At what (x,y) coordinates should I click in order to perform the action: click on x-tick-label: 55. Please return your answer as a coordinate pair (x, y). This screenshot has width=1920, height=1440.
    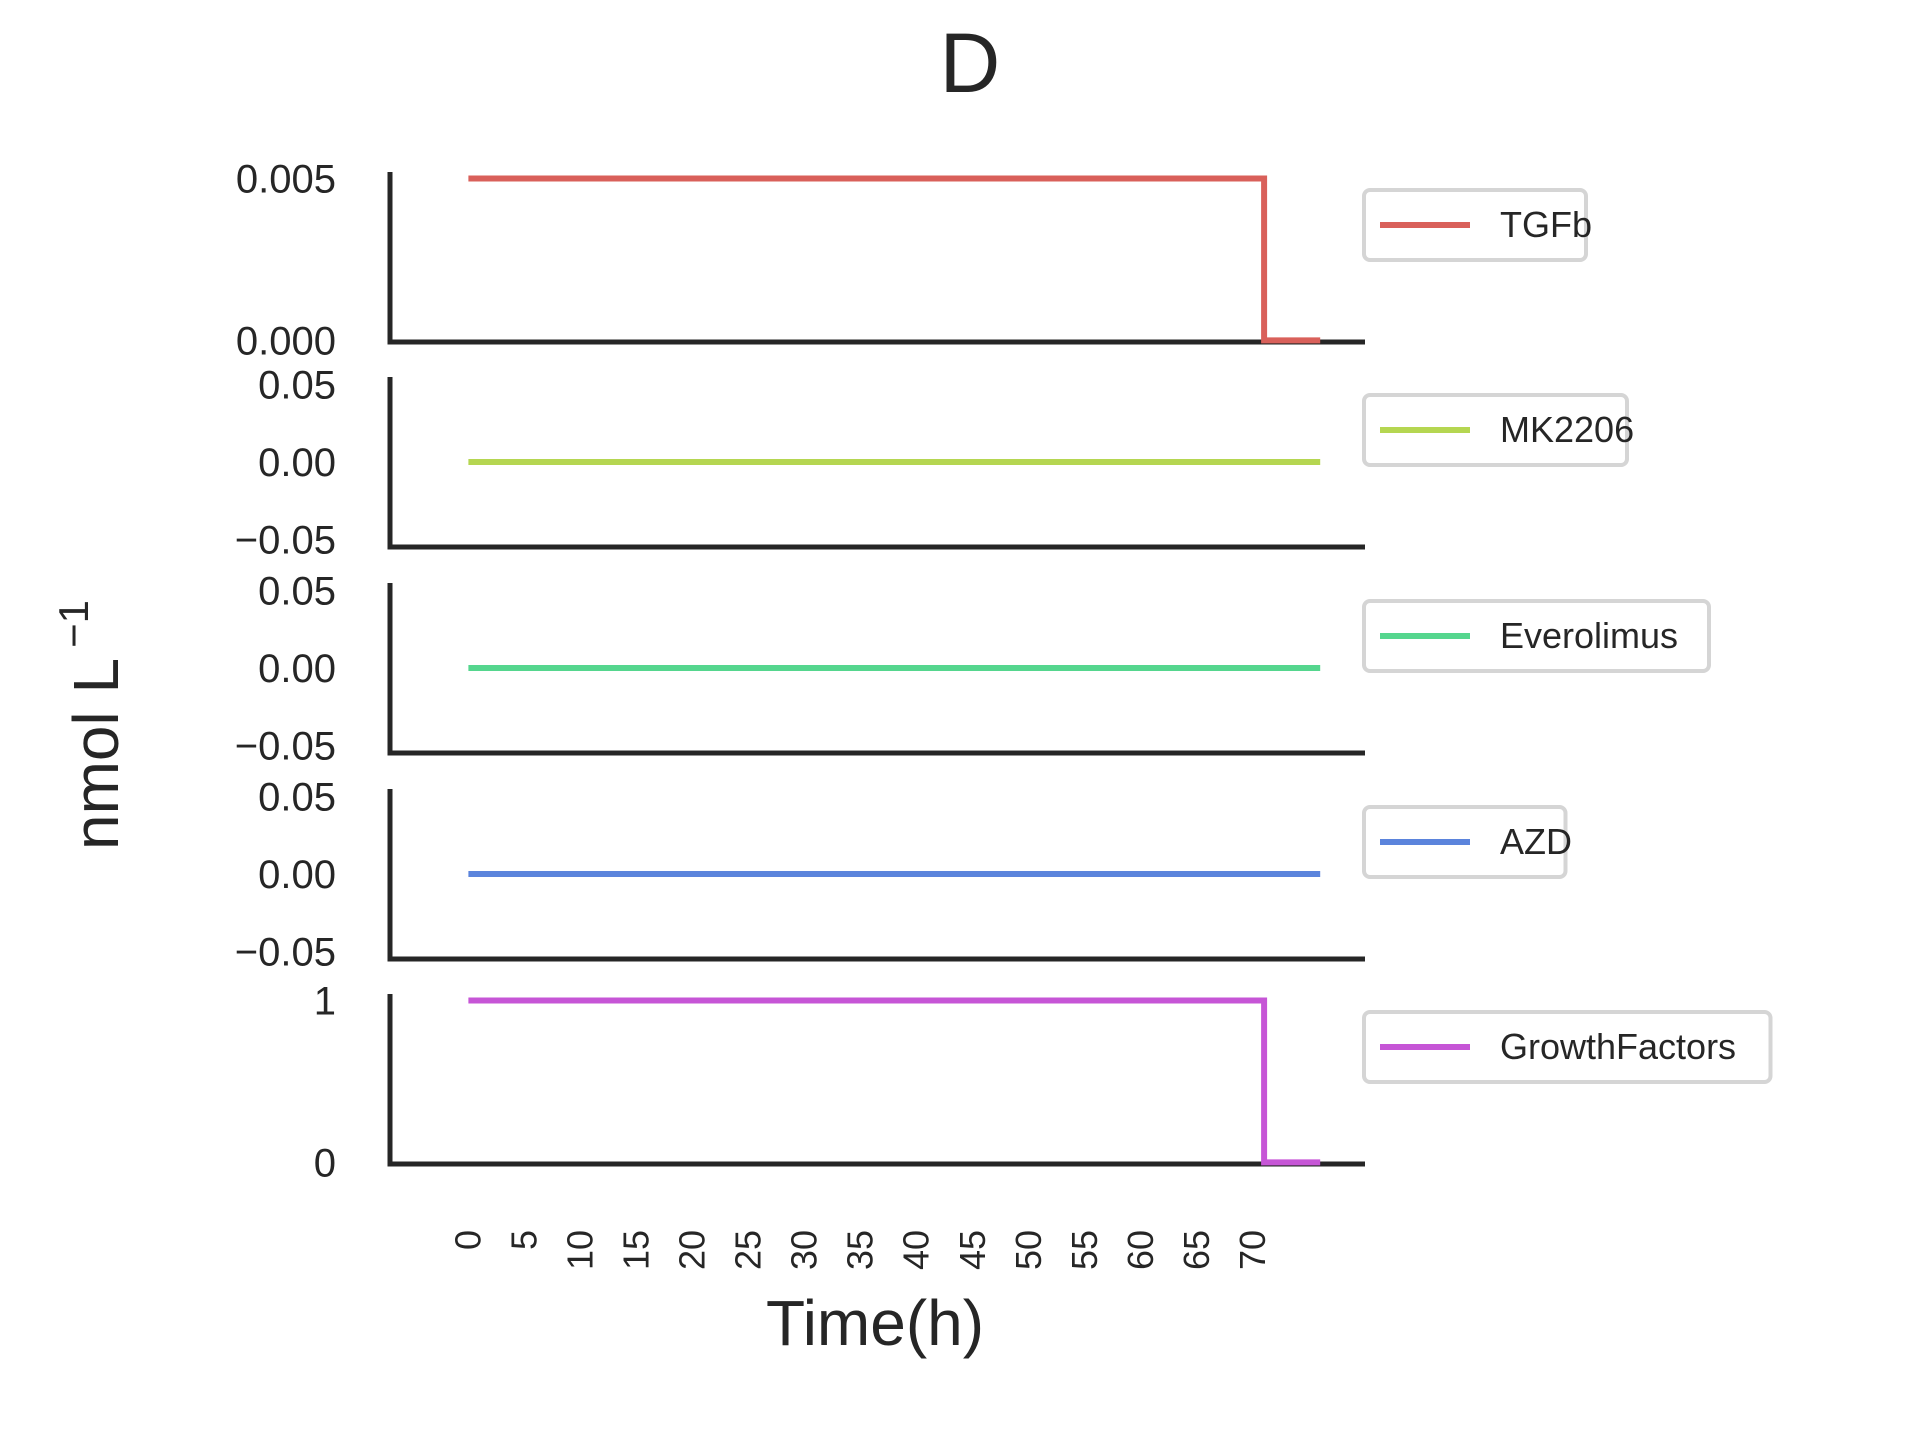
    Looking at the image, I should click on (1084, 1250).